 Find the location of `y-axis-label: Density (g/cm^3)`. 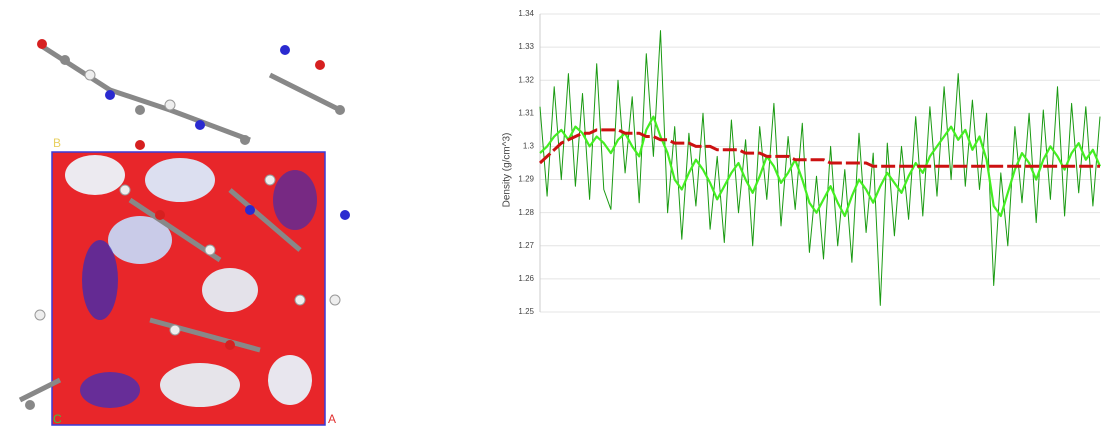

y-axis-label: Density (g/cm^3) is located at coordinates (507, 170).